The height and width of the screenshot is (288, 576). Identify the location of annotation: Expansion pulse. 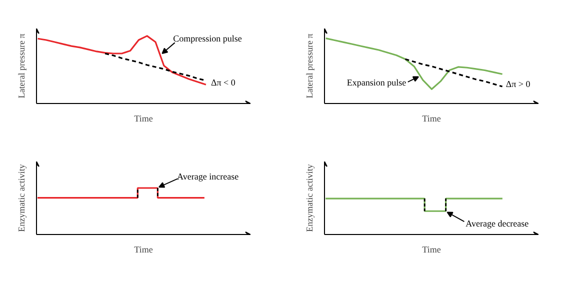
(376, 83).